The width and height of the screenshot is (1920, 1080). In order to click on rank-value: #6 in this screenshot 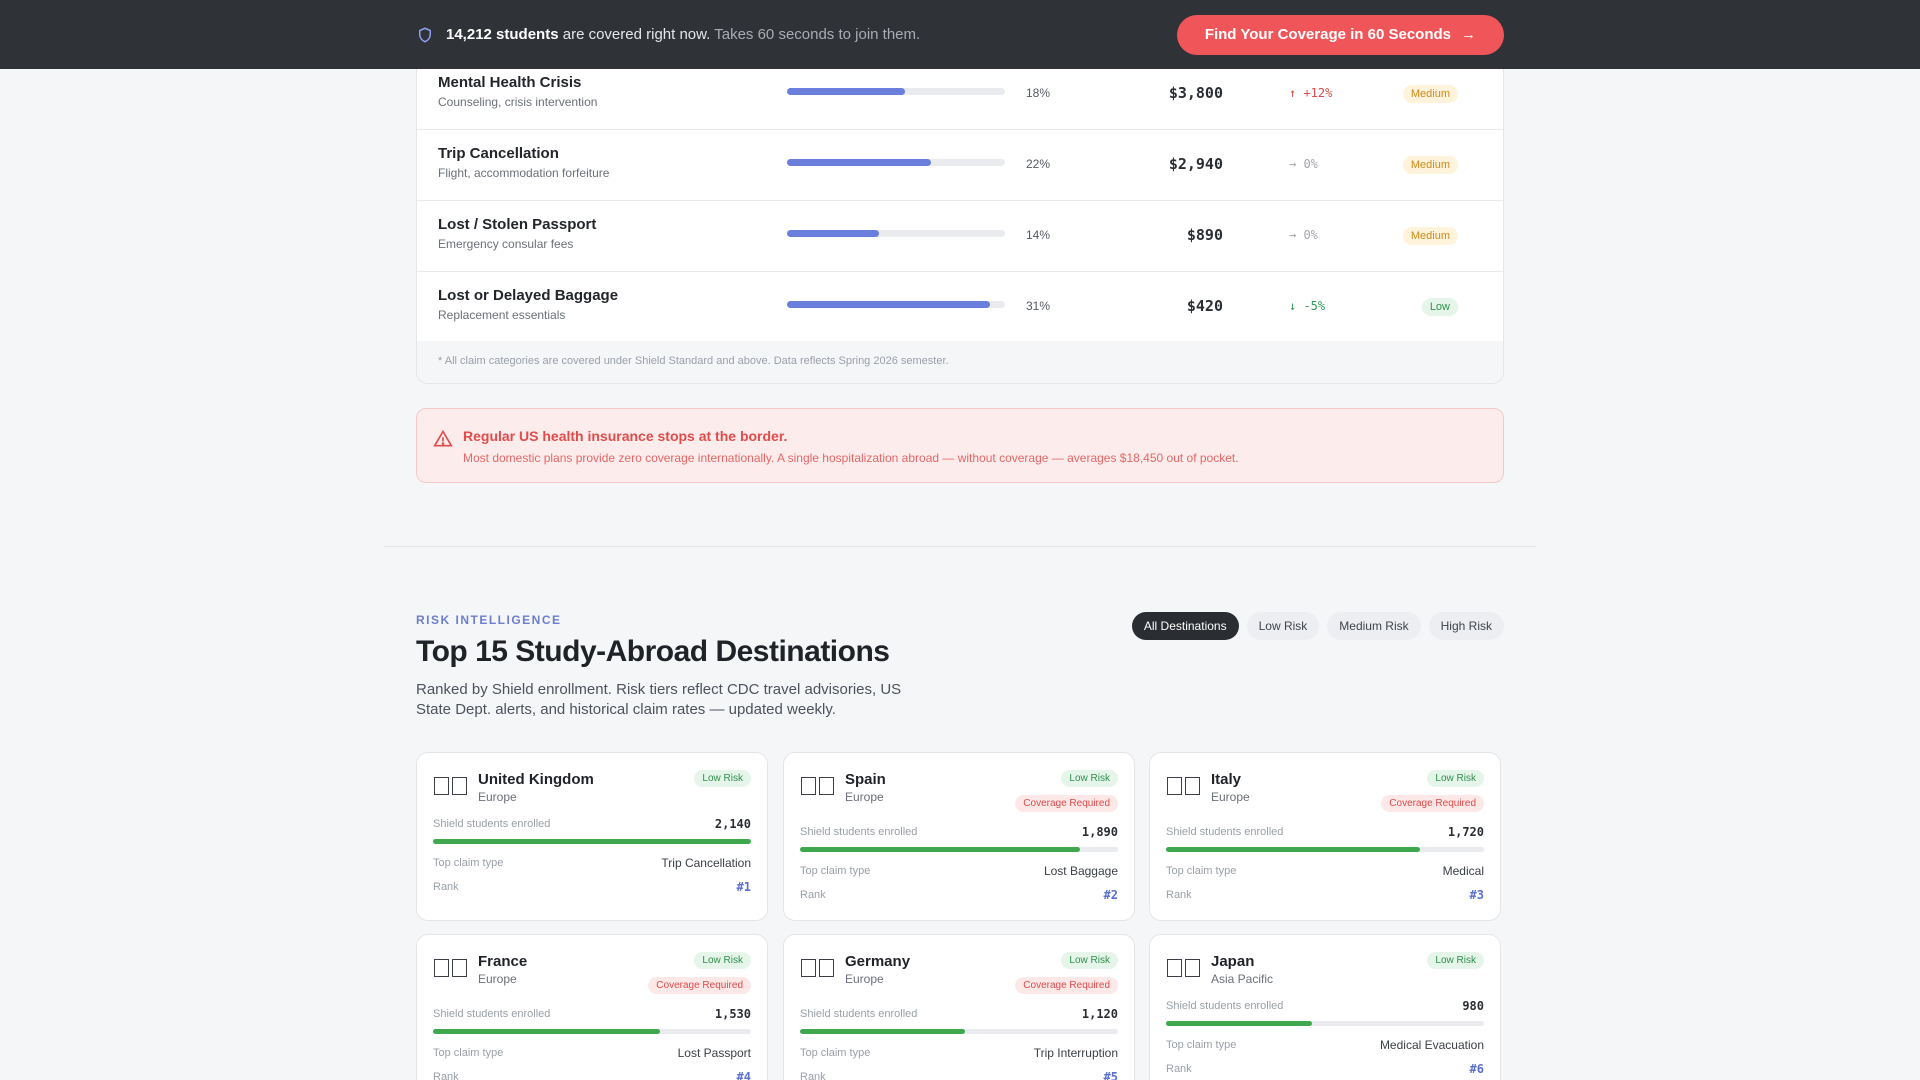, I will do `click(1476, 1069)`.